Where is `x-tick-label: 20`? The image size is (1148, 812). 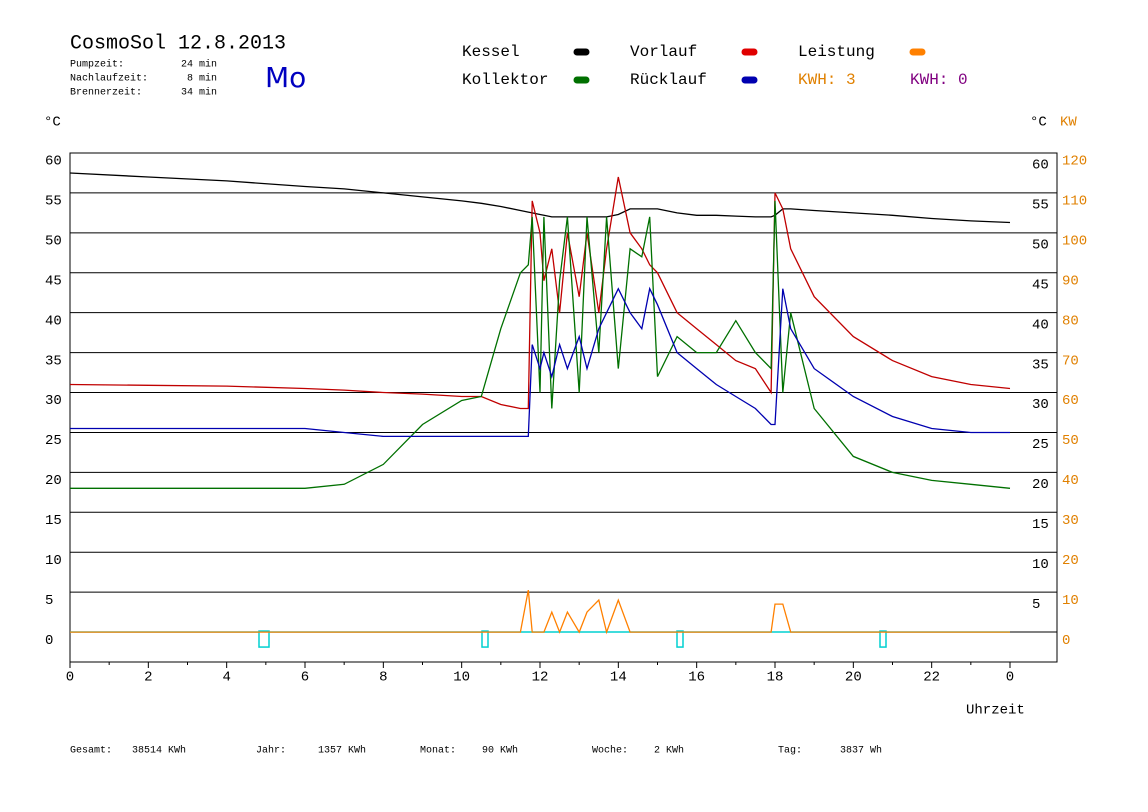 x-tick-label: 20 is located at coordinates (853, 678).